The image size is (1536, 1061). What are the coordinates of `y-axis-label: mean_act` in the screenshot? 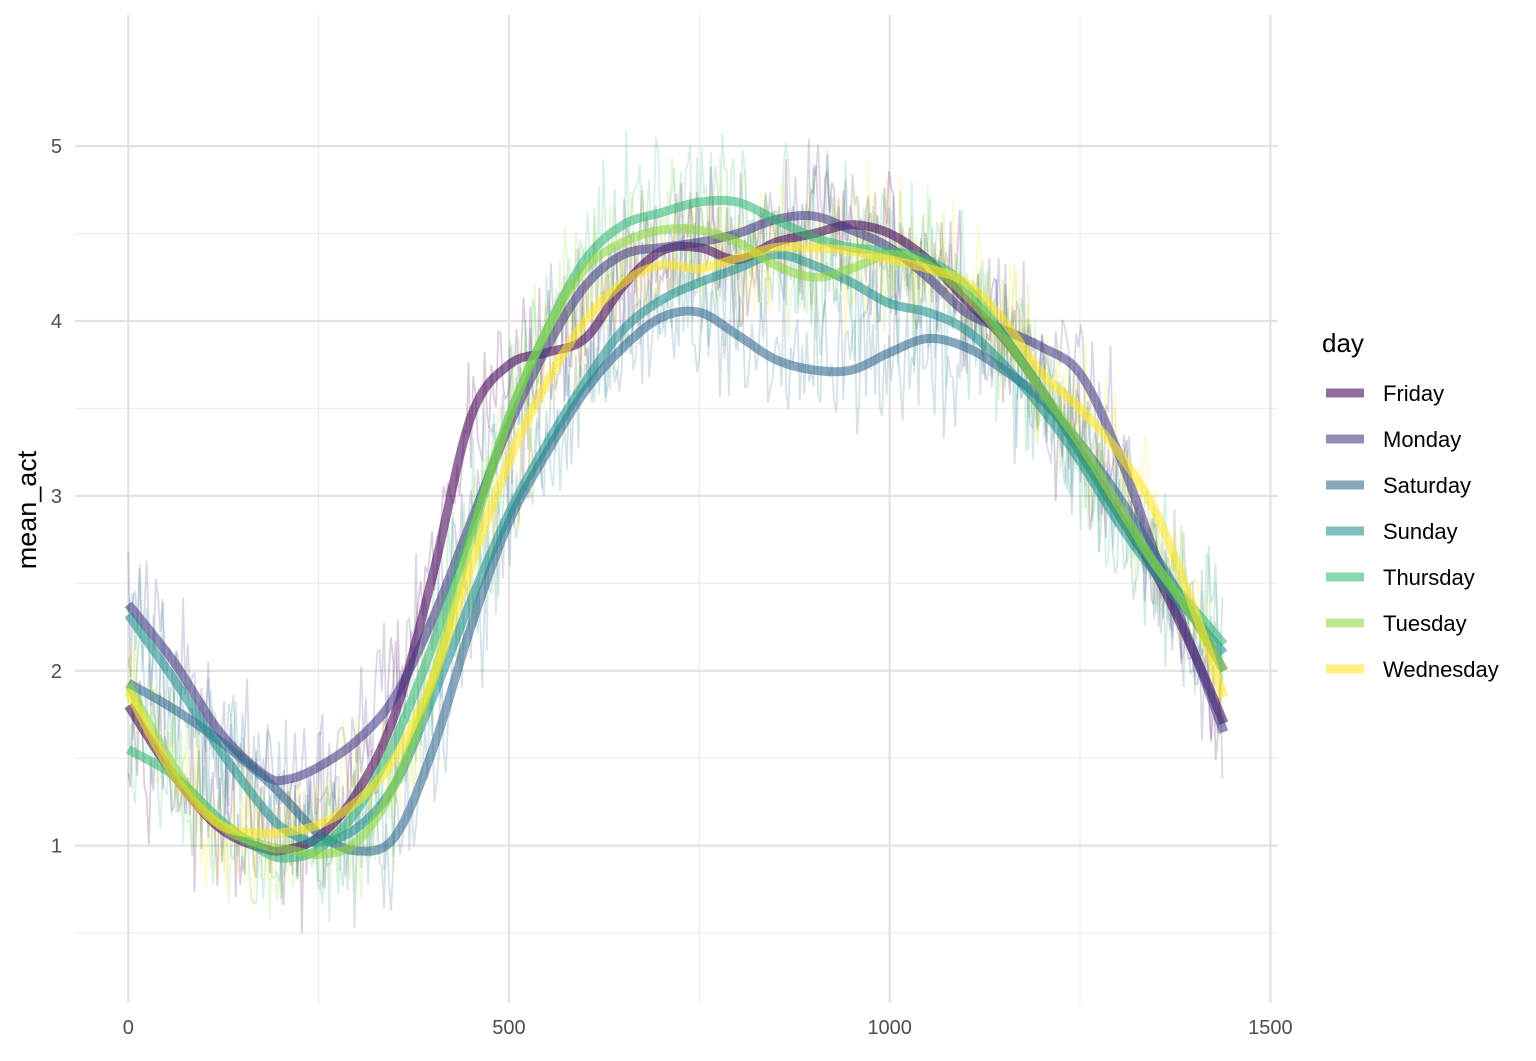 It's located at (27, 509).